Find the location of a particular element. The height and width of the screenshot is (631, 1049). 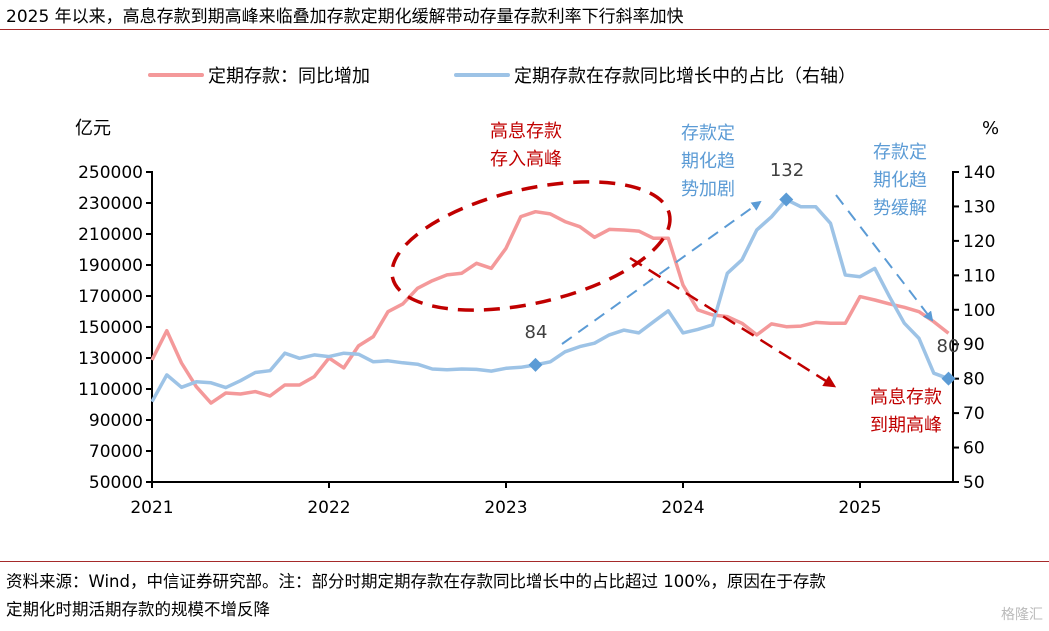

x-tick-label: 2021 is located at coordinates (151, 508).